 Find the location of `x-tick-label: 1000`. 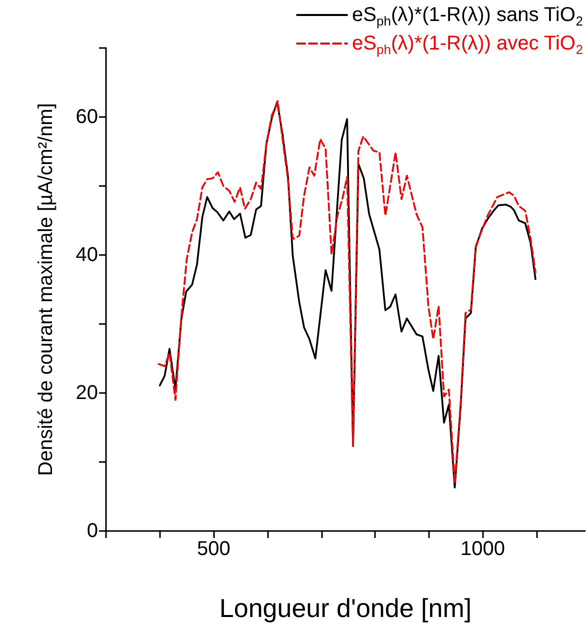

x-tick-label: 1000 is located at coordinates (482, 549).